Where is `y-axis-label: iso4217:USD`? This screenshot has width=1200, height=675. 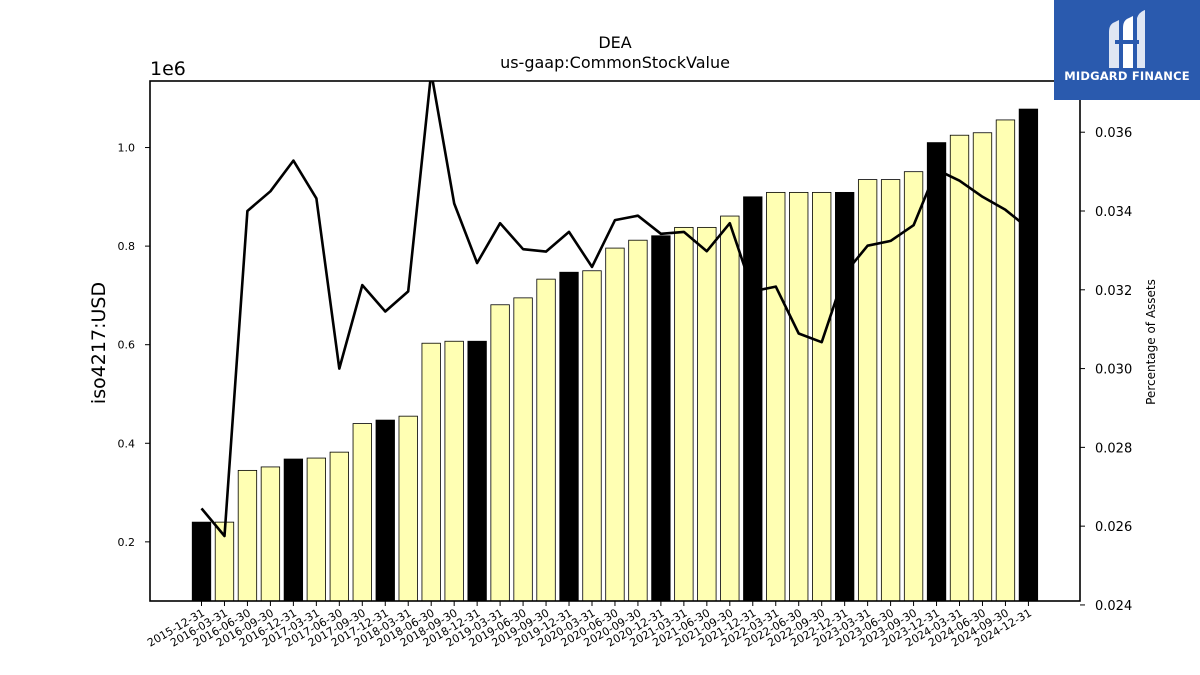 y-axis-label: iso4217:USD is located at coordinates (99, 343).